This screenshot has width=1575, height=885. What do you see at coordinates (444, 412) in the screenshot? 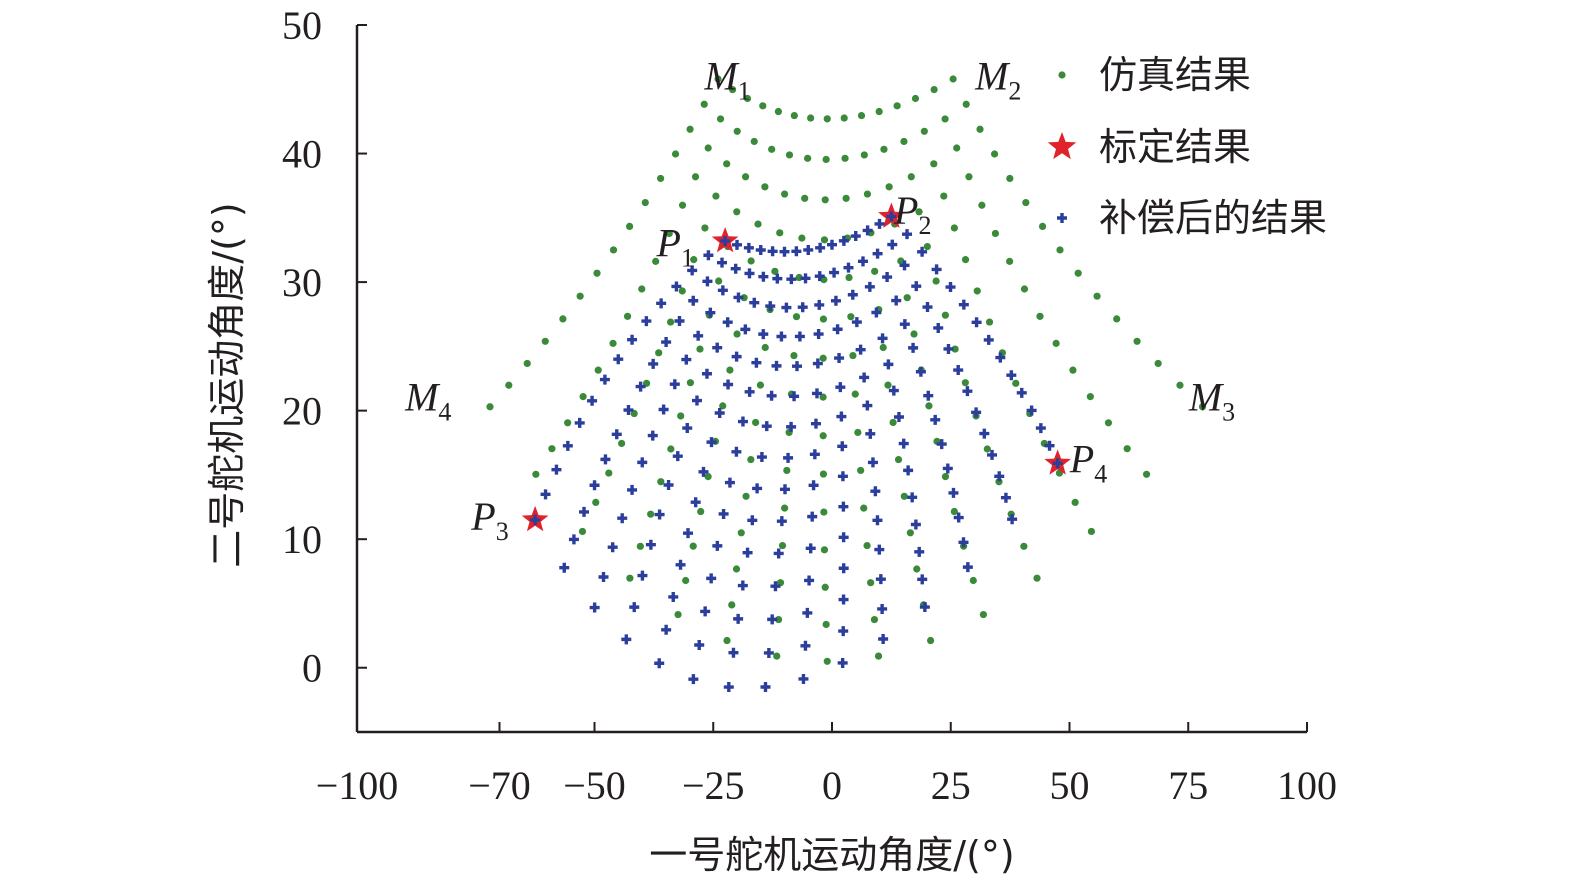
I see `corner-label-M-subscript: 4` at bounding box center [444, 412].